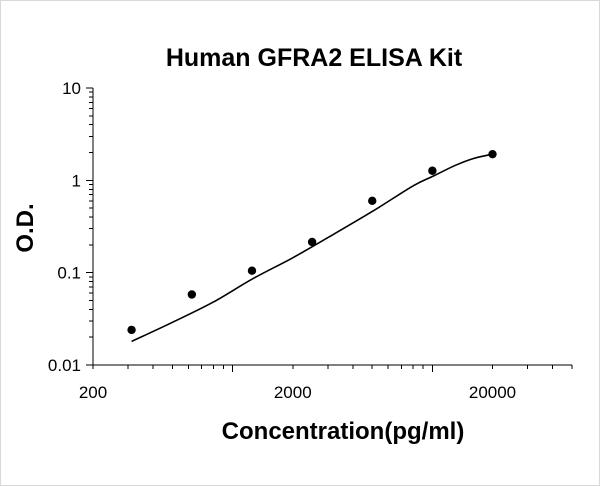 The width and height of the screenshot is (600, 486). I want to click on x-tick-label: 2000, so click(293, 392).